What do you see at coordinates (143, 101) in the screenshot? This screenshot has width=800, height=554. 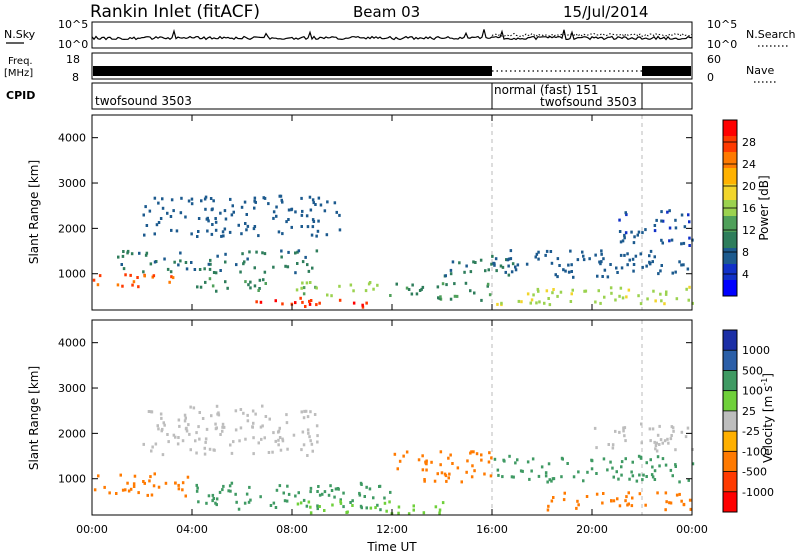 I see `cpid-segment-twofsound: twofsound 3503` at bounding box center [143, 101].